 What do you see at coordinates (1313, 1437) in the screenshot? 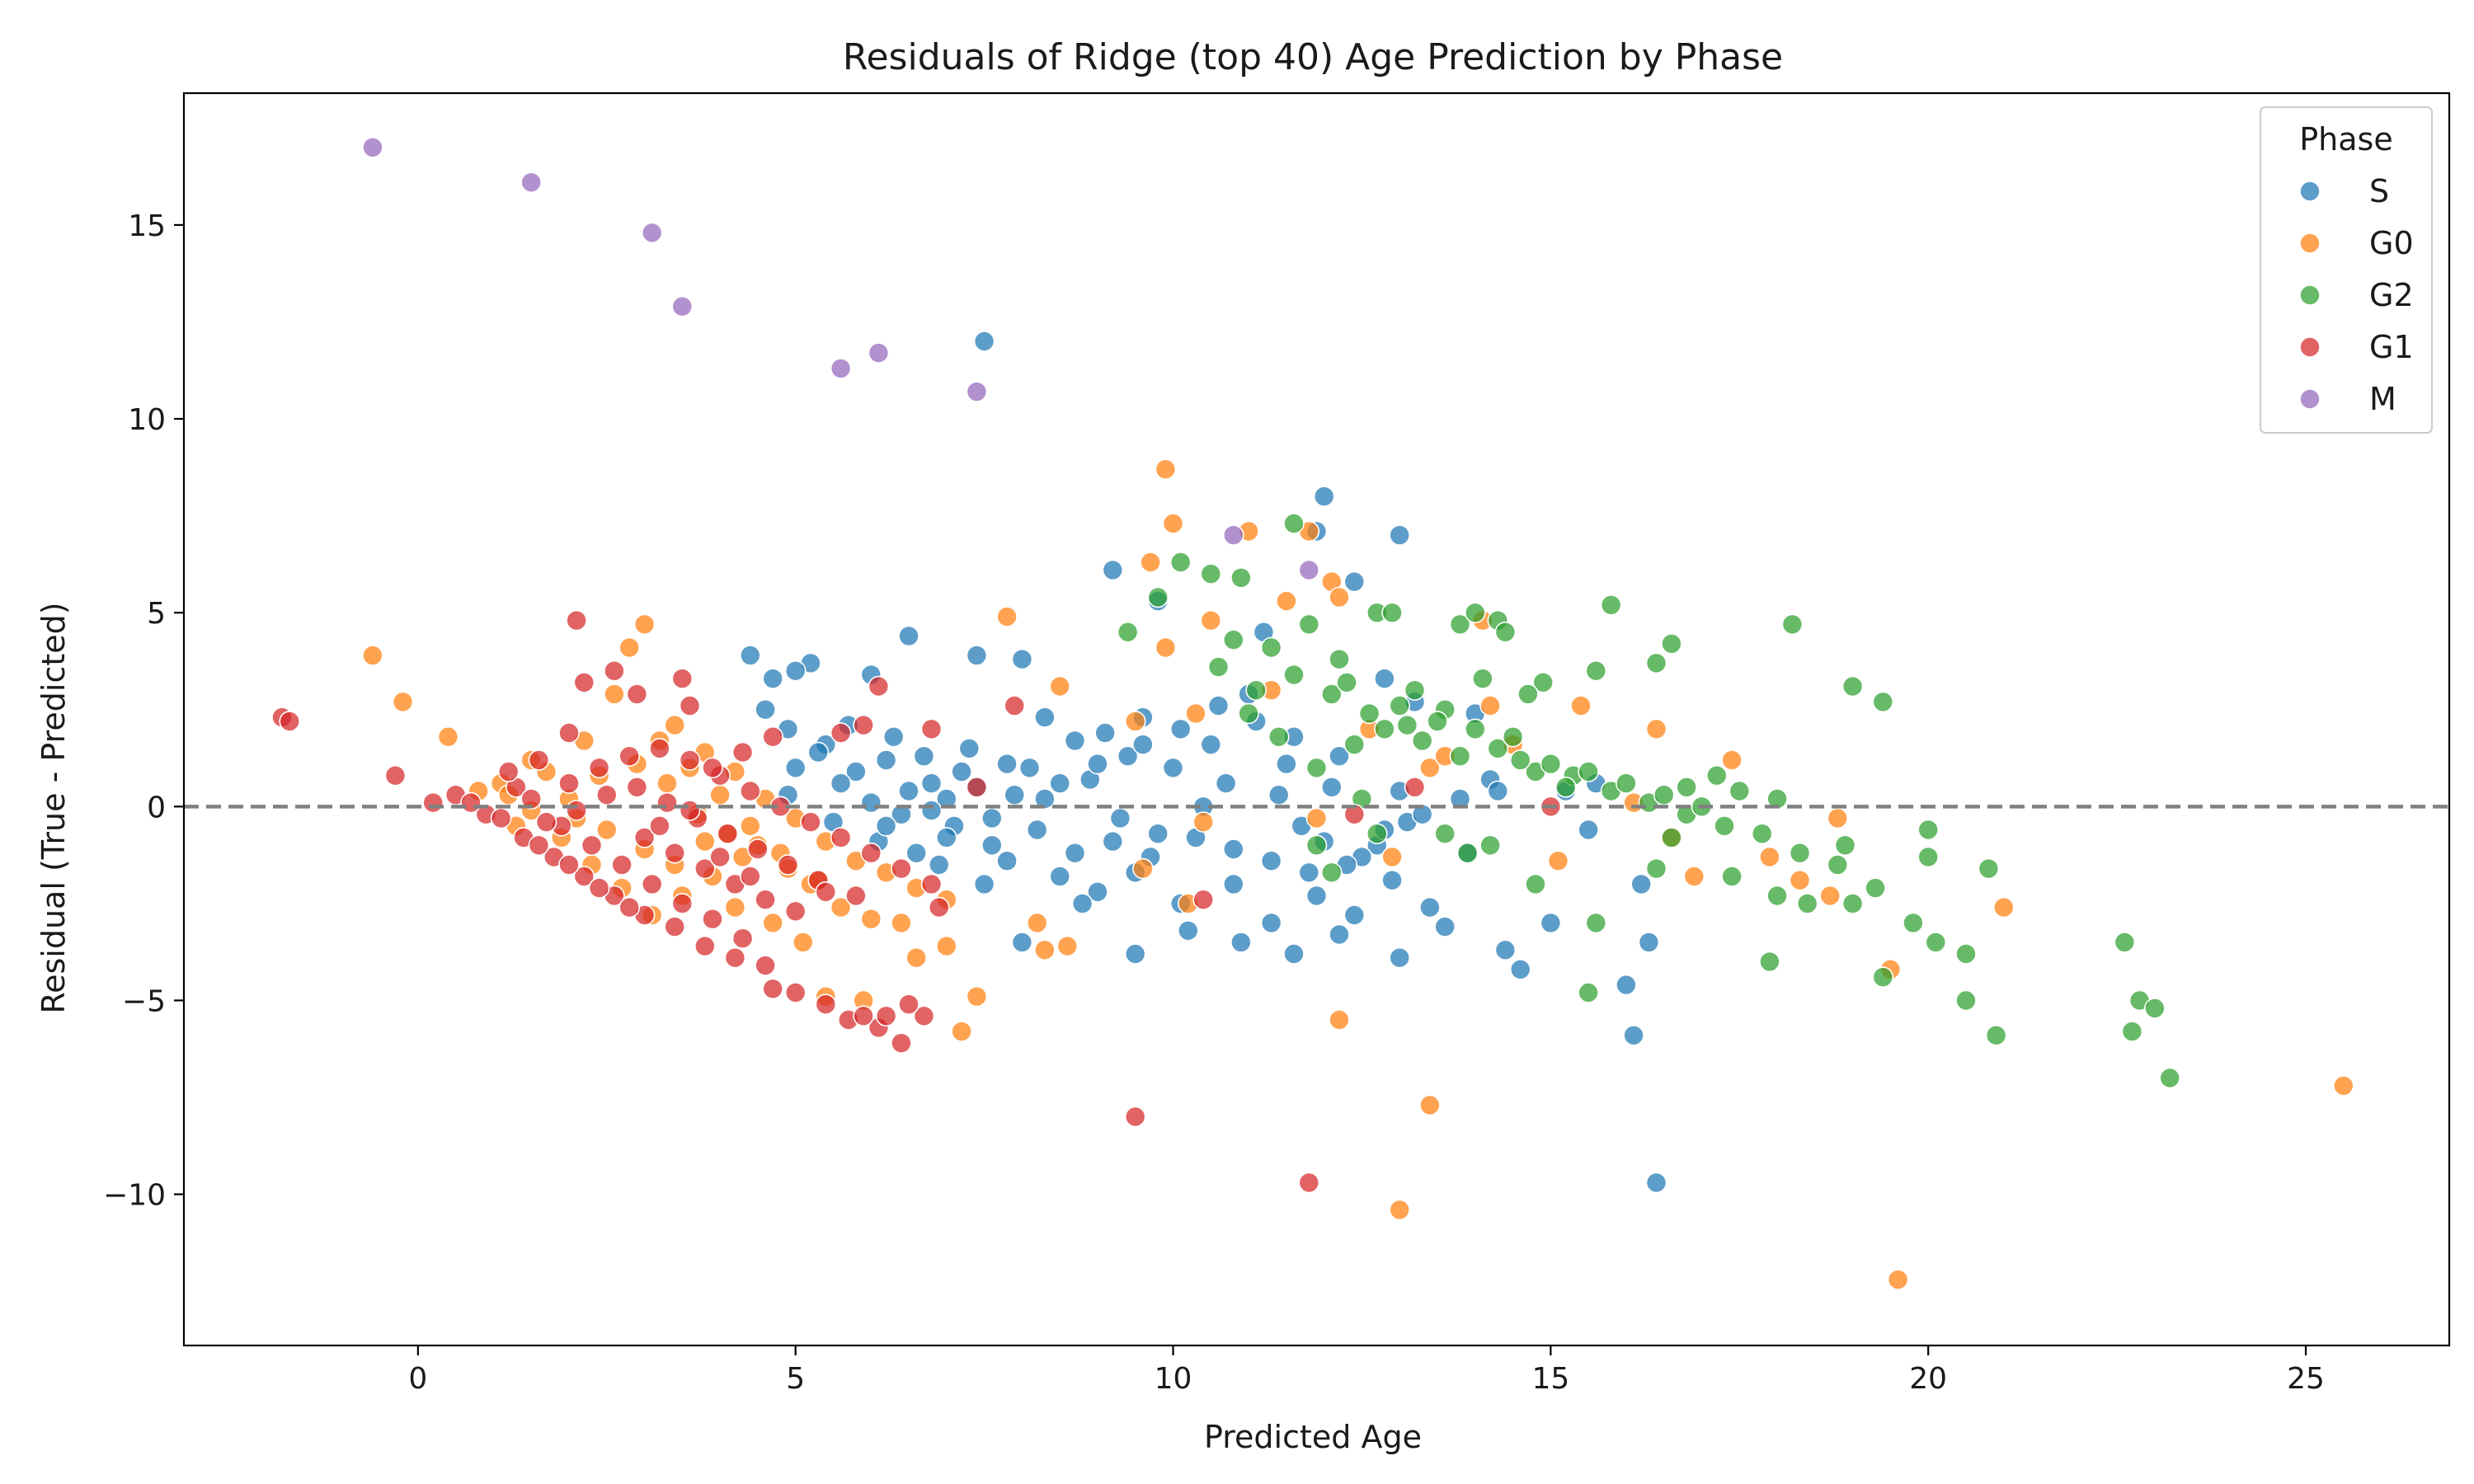
I see `x-axis-label: Predicted Age` at bounding box center [1313, 1437].